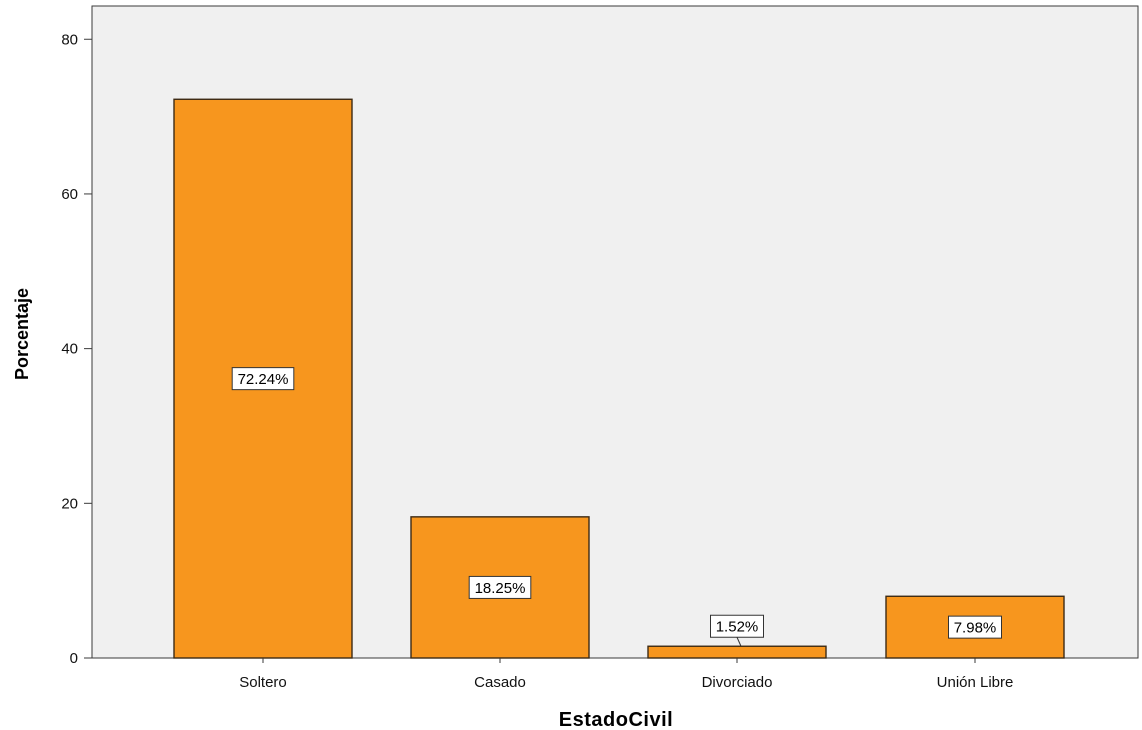 Image resolution: width=1142 pixels, height=730 pixels. I want to click on x-axis-title: EstadoCivil, so click(616, 719).